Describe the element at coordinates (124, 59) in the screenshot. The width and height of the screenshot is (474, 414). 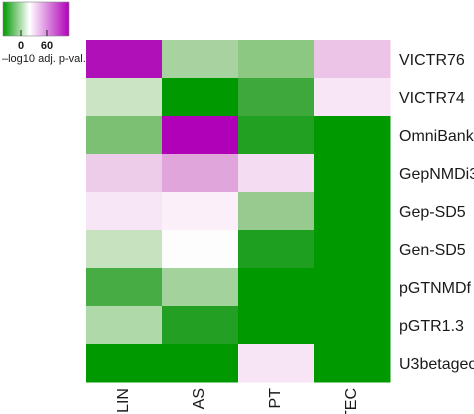
I see `heatmap-cell-victr76-lin` at that location.